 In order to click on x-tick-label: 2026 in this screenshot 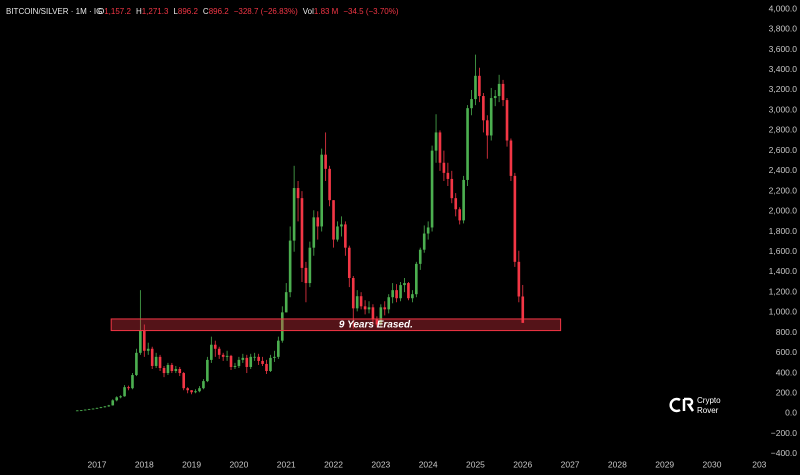, I will do `click(522, 464)`.